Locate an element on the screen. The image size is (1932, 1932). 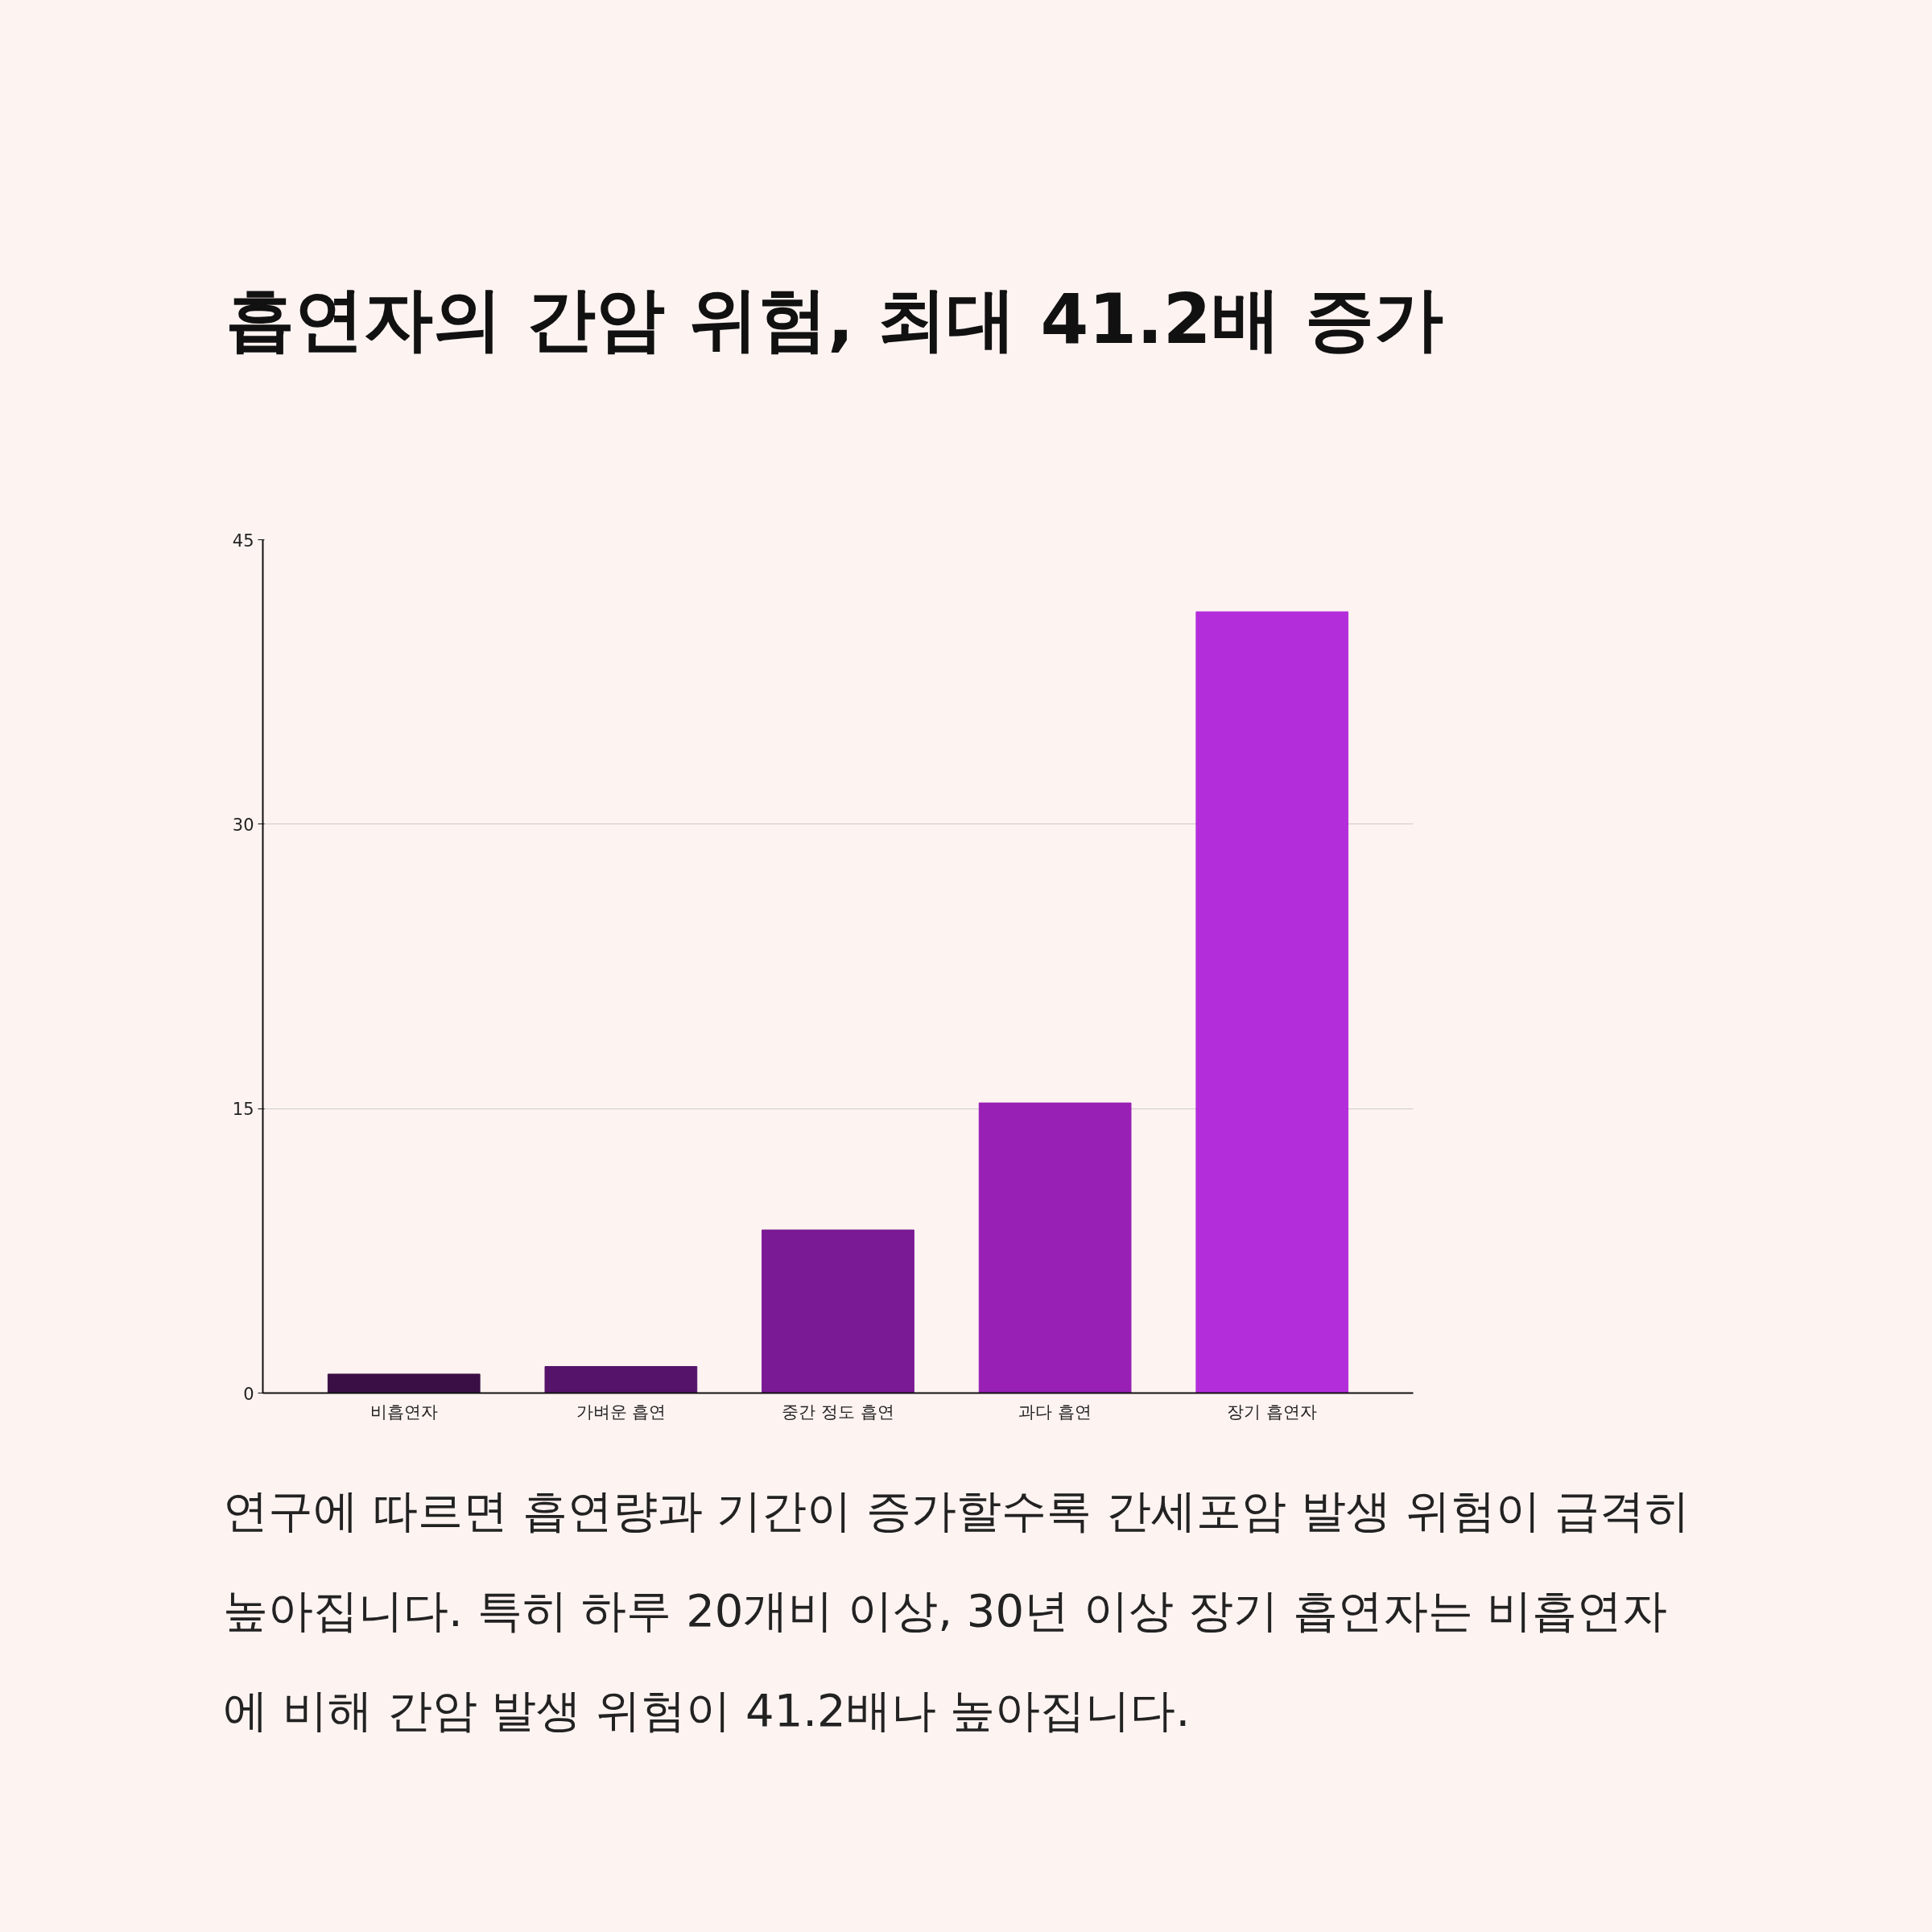
y-tick-label: 0 is located at coordinates (248, 1394).